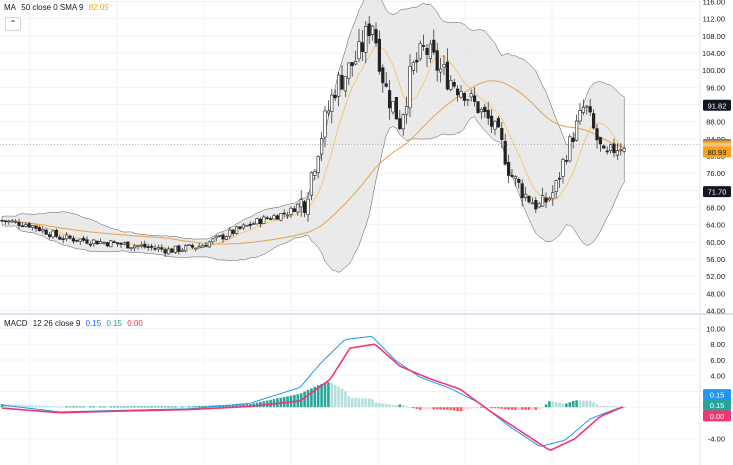  What do you see at coordinates (715, 311) in the screenshot?
I see `price-axis-tick-label: 44.00` at bounding box center [715, 311].